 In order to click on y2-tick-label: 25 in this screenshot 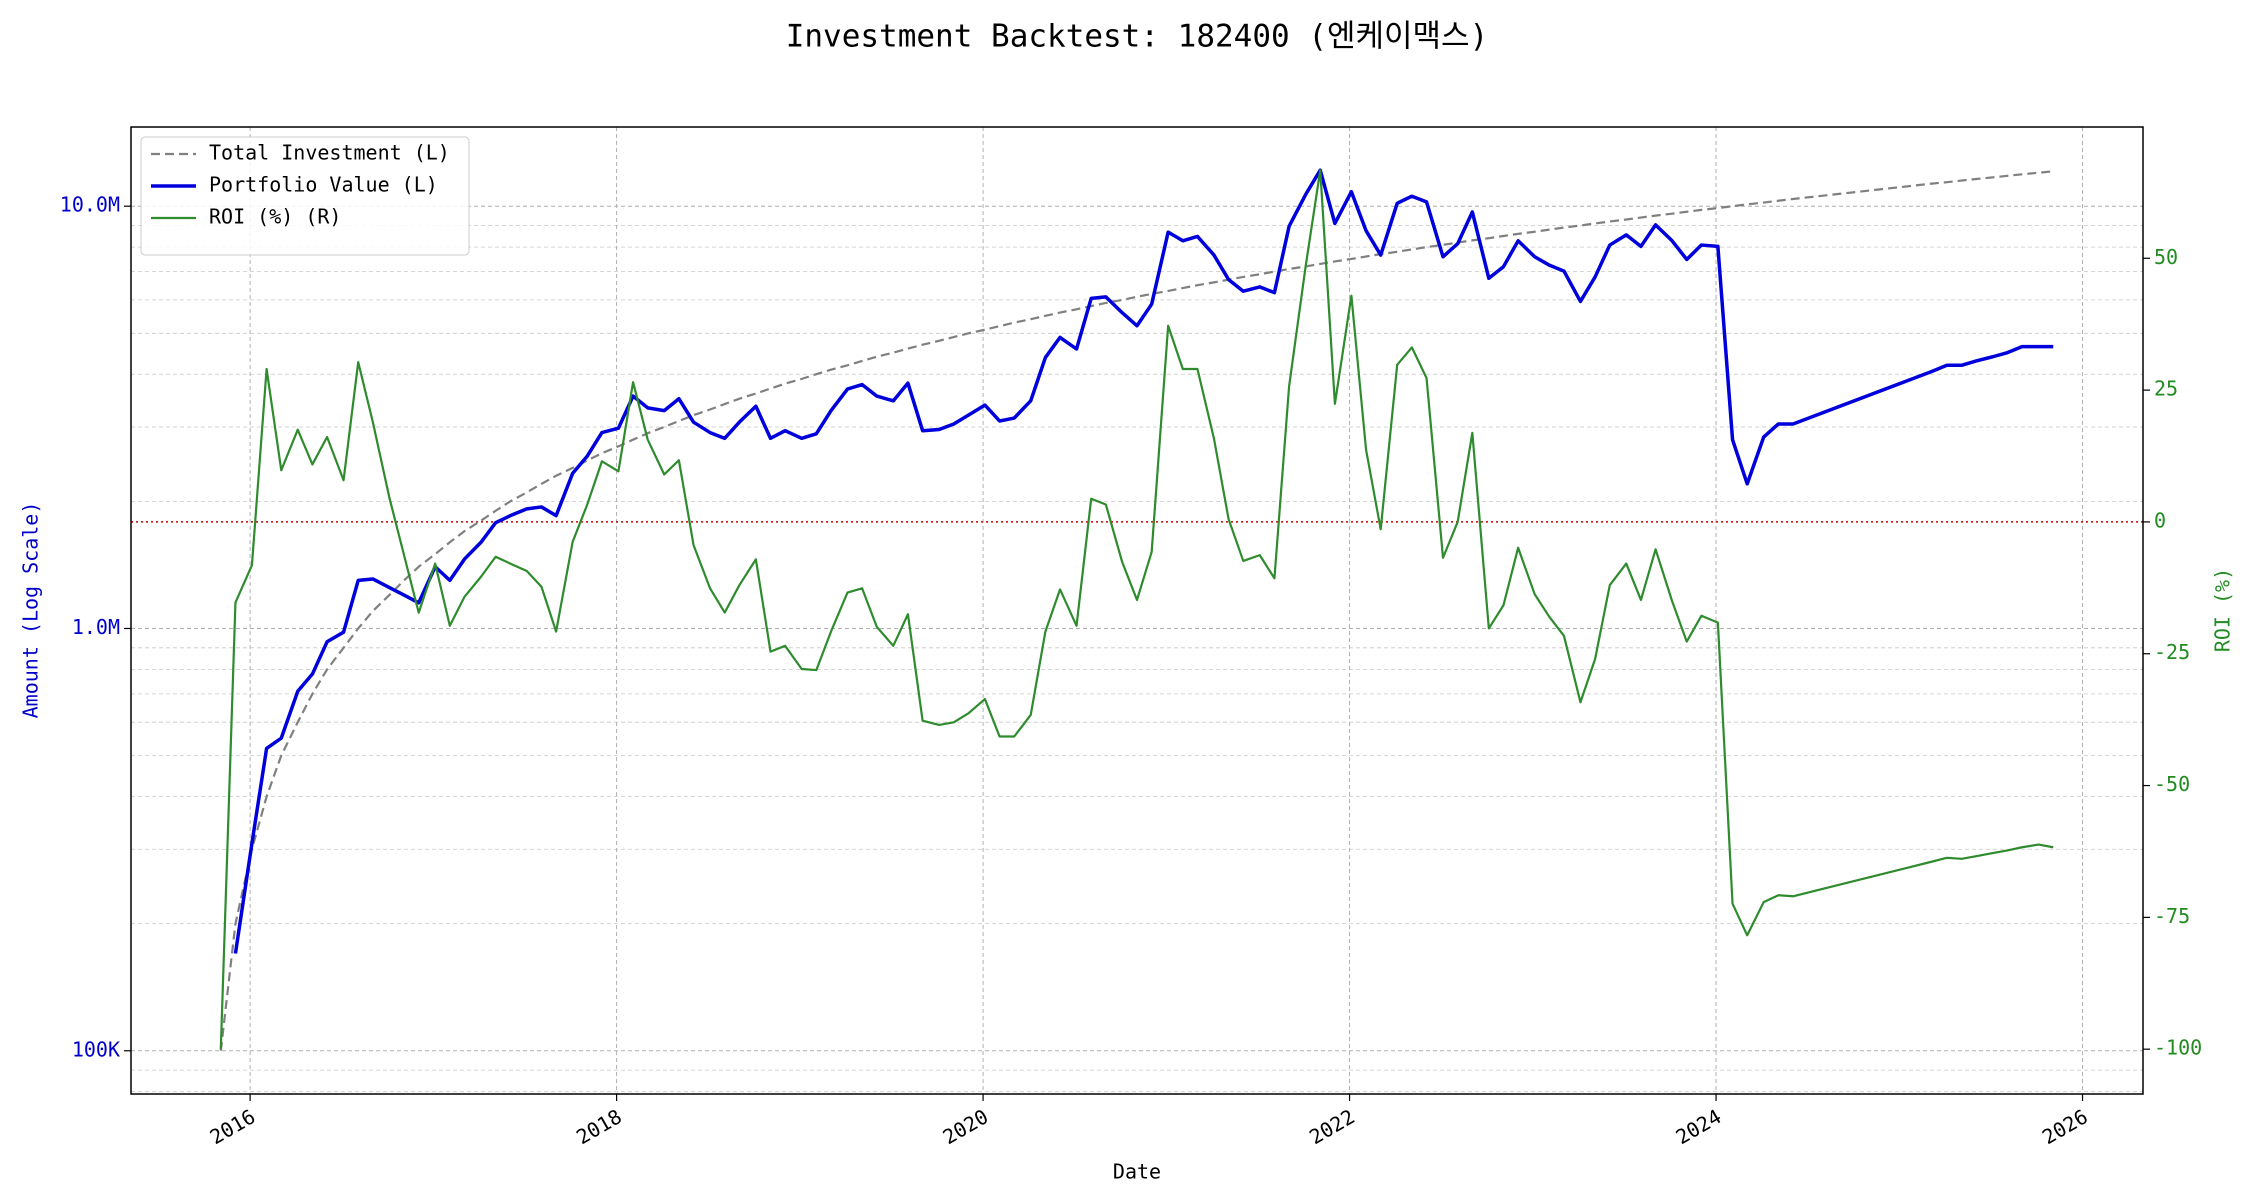, I will do `click(2166, 389)`.